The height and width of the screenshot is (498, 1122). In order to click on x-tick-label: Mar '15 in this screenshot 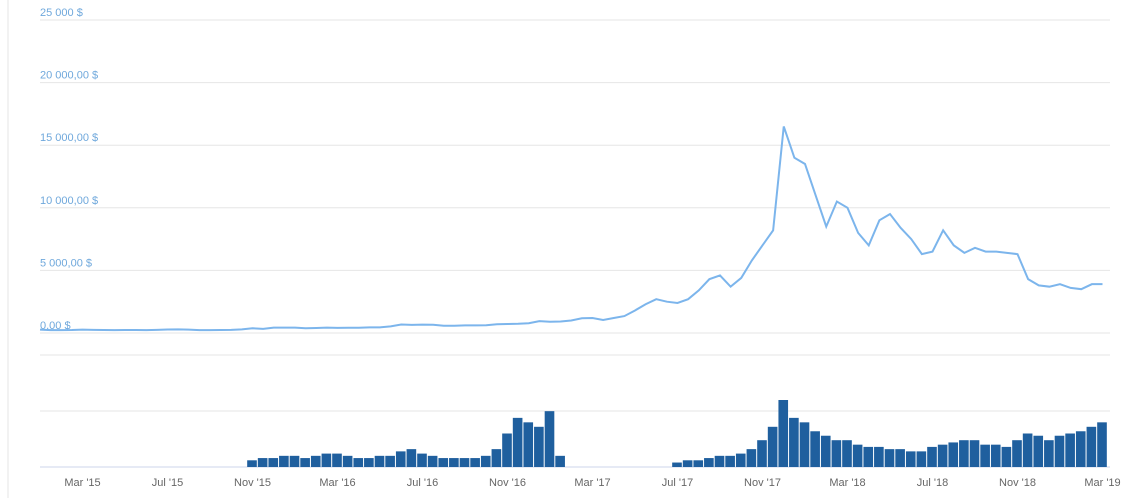, I will do `click(82, 483)`.